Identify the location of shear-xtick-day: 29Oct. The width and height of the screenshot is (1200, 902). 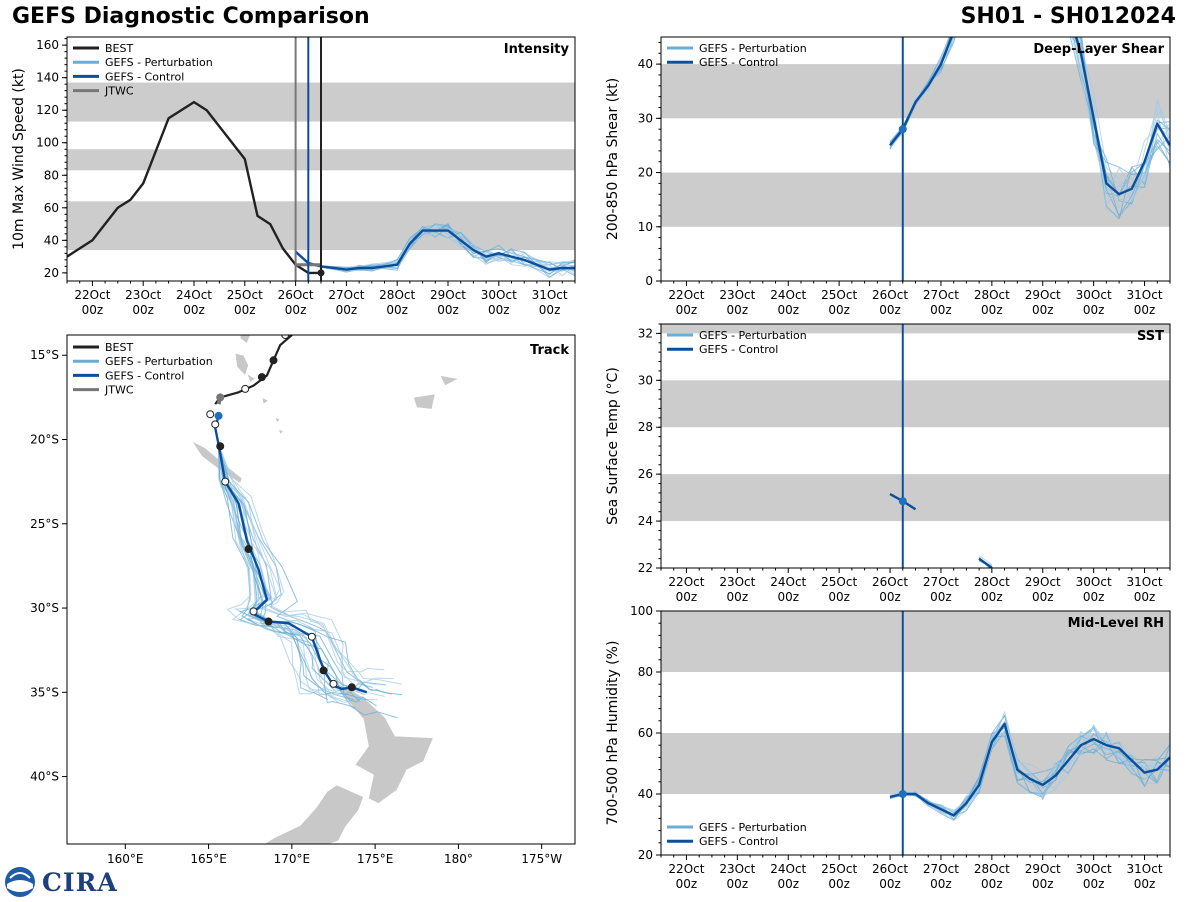
(1043, 295).